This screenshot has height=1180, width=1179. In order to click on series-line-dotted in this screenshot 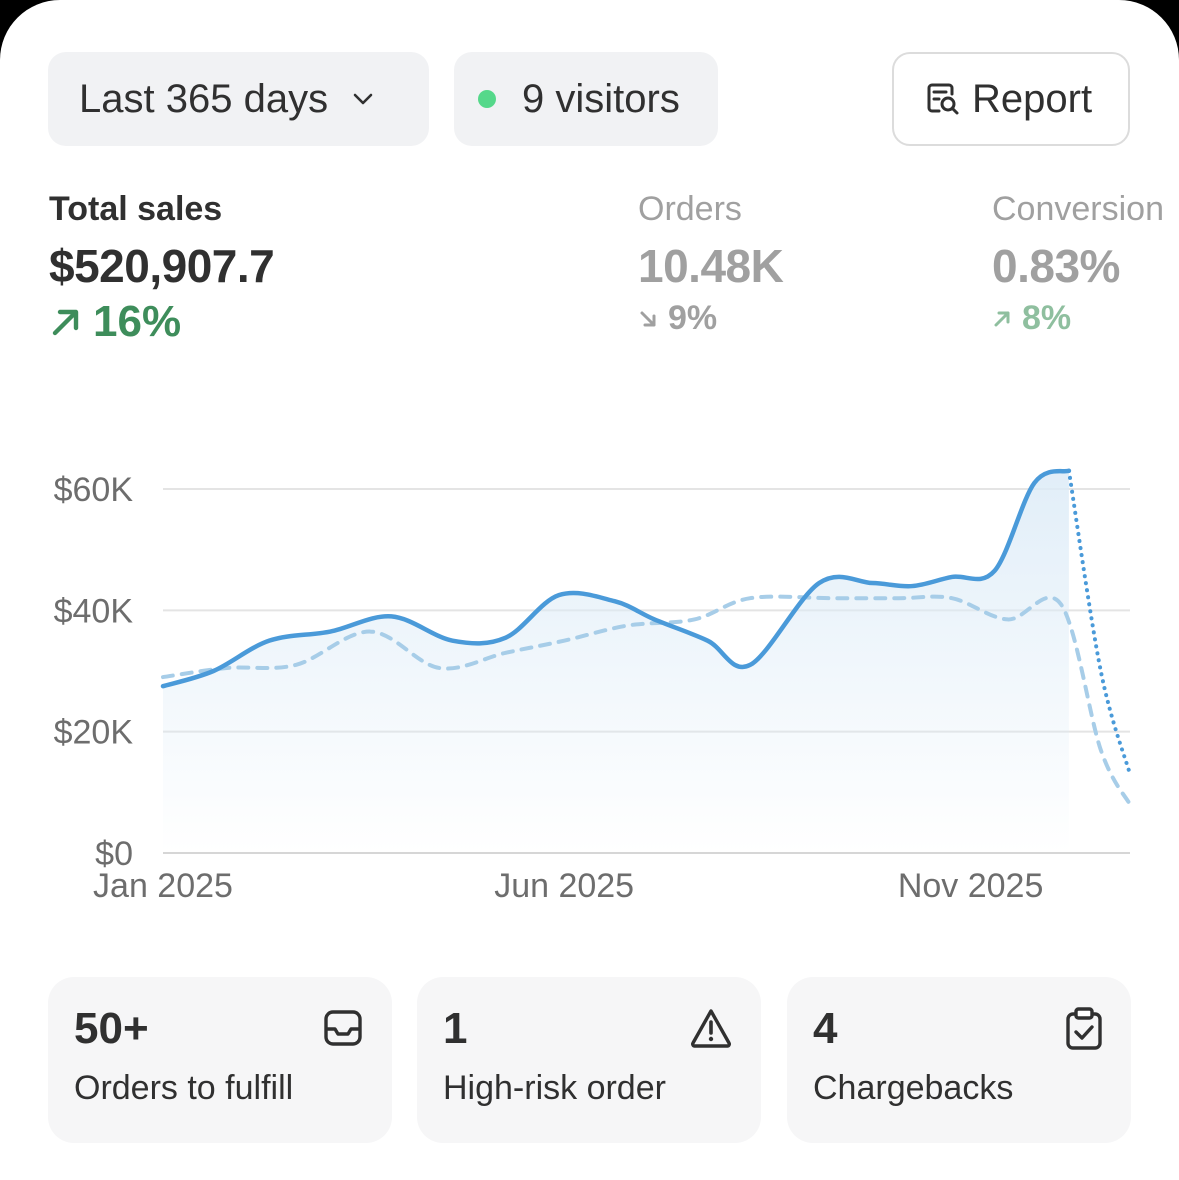, I will do `click(1099, 622)`.